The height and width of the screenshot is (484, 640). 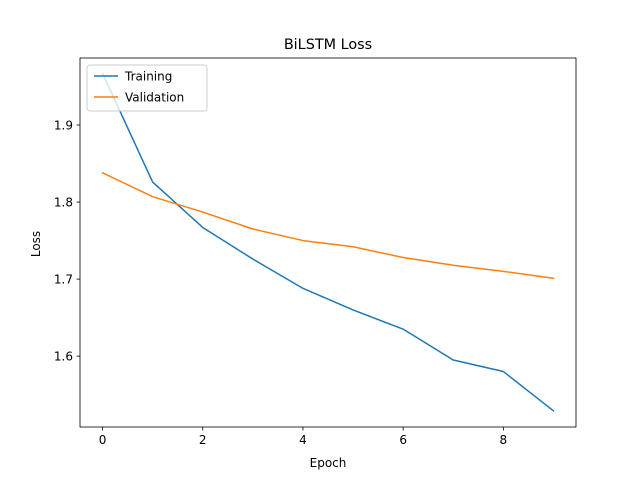 I want to click on x-tick-label: 4, so click(x=303, y=440).